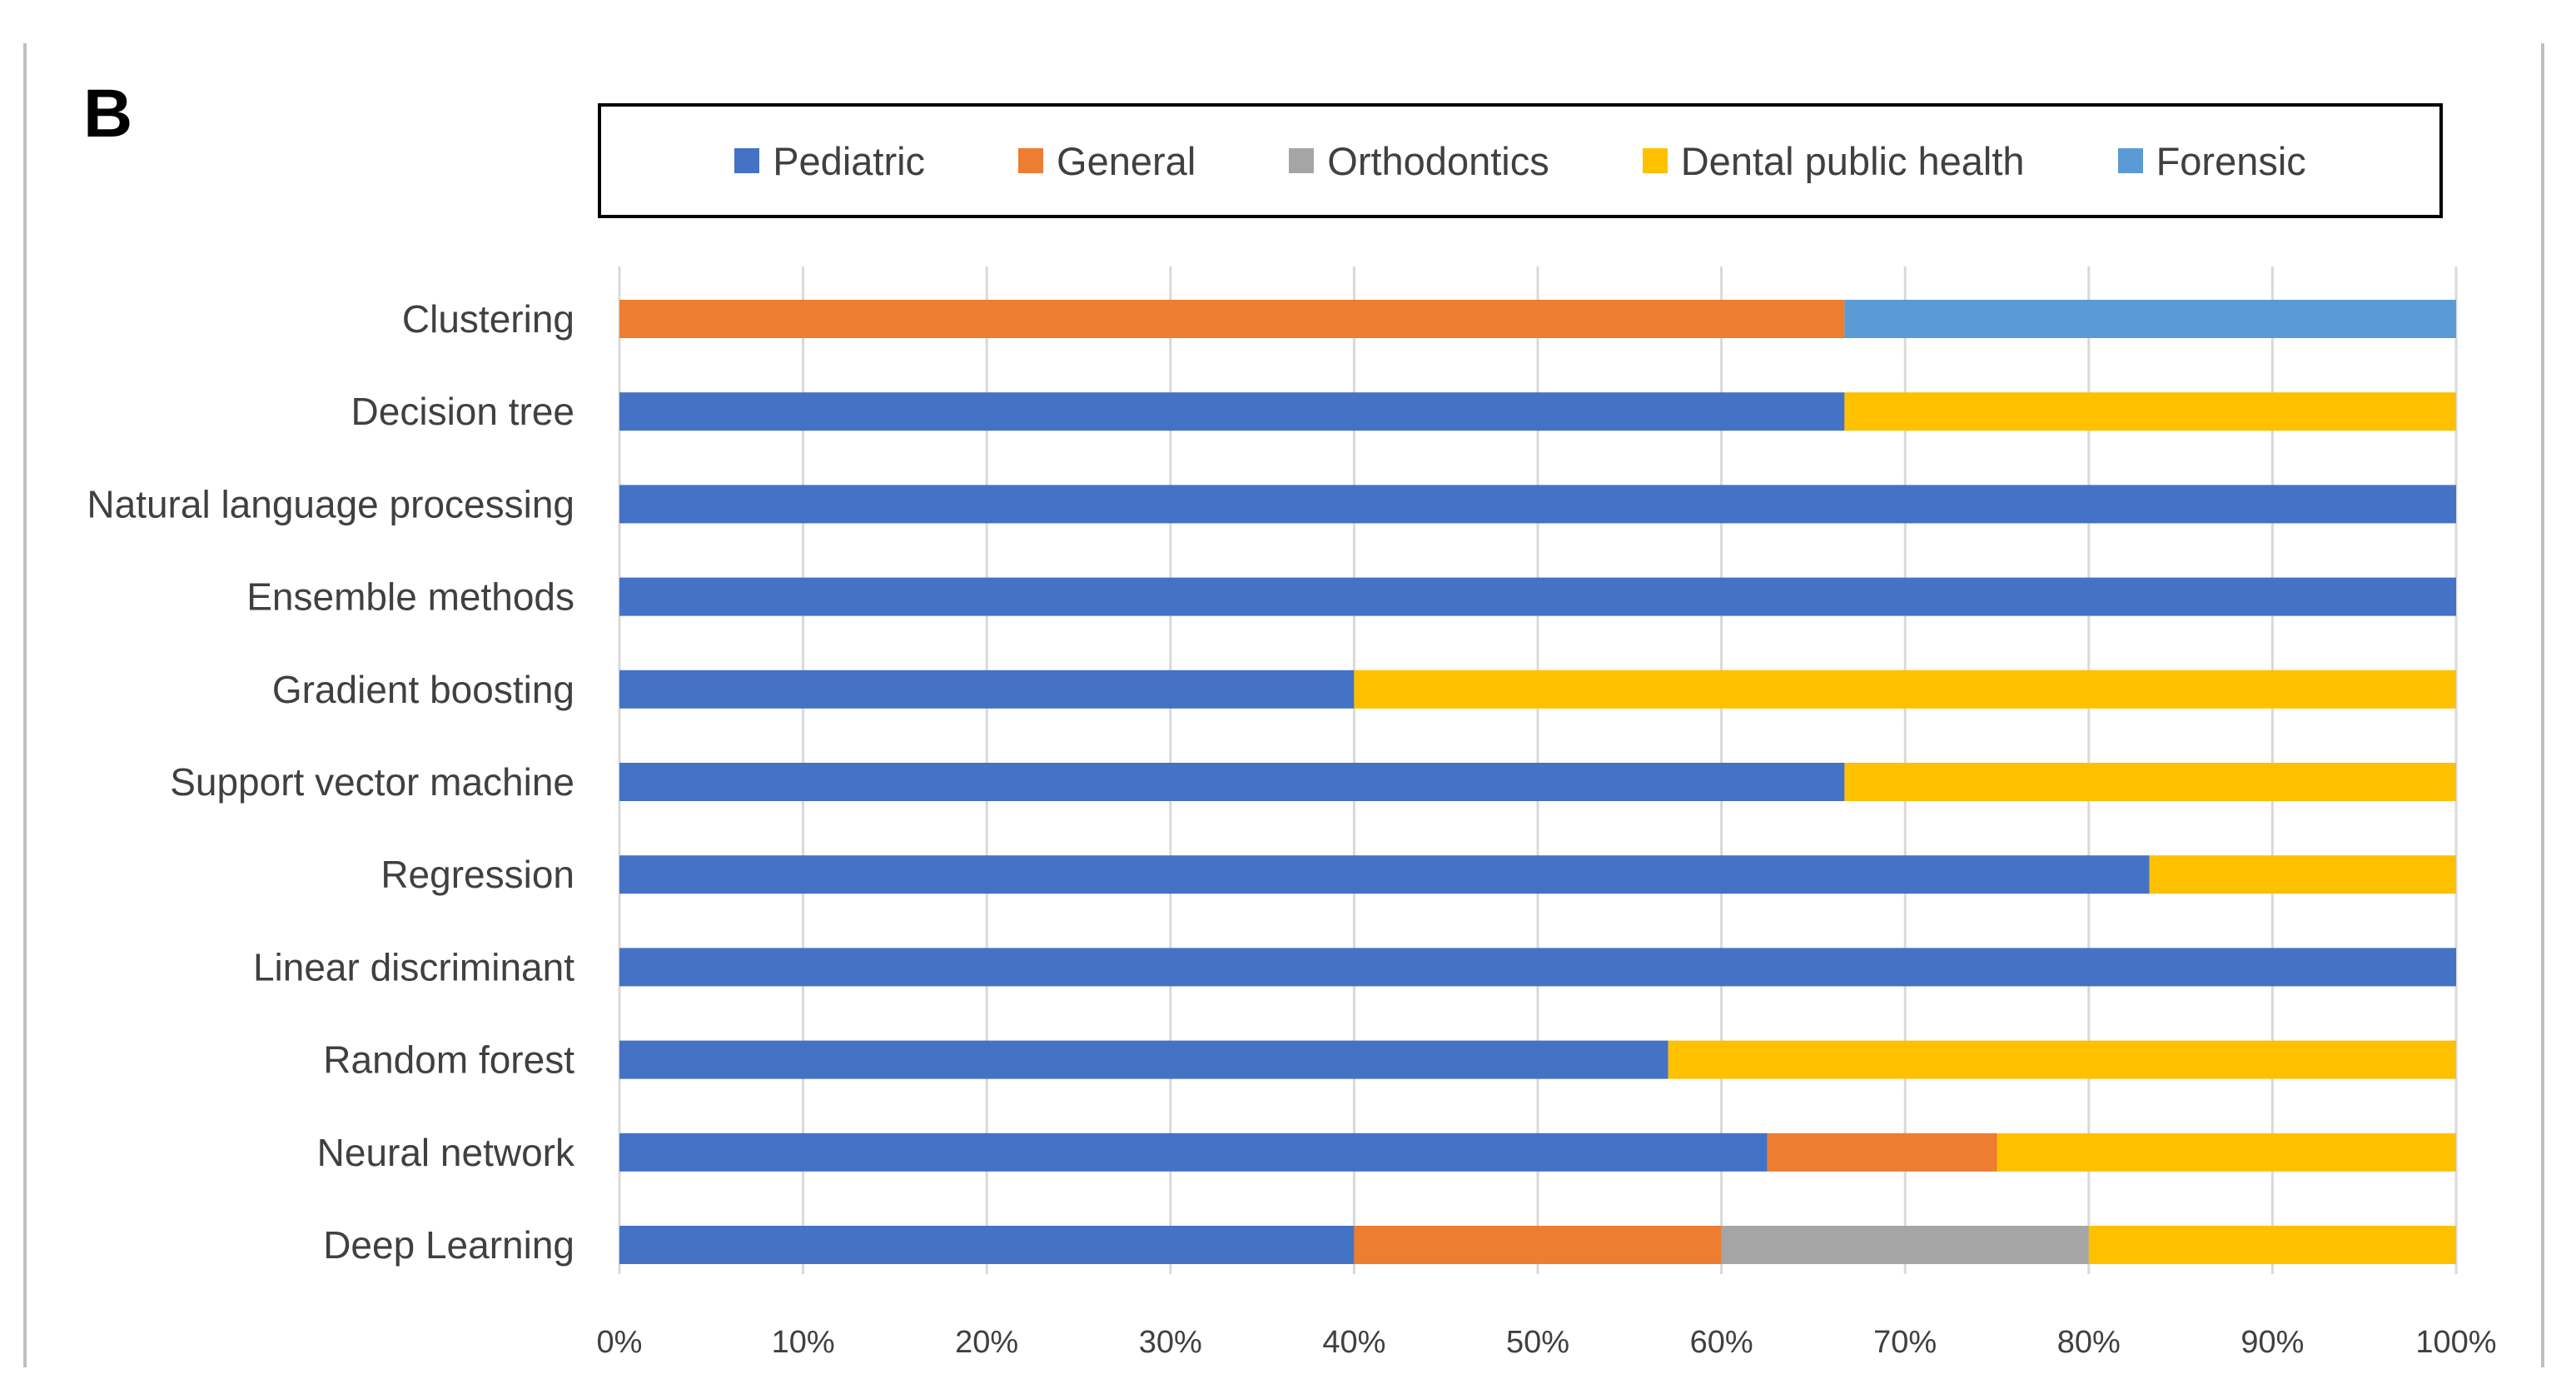 The width and height of the screenshot is (2576, 1389). I want to click on legend-item-dental-public-health: Dental public health, so click(1833, 161).